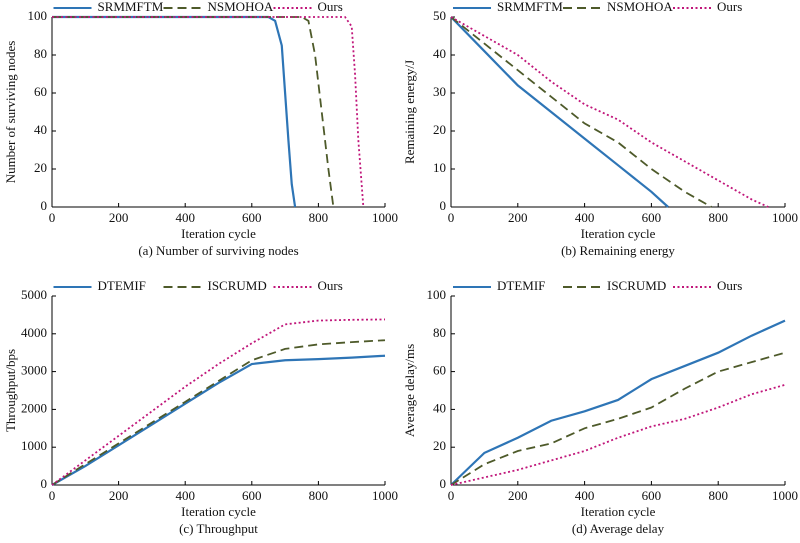 The height and width of the screenshot is (543, 800). Describe the element at coordinates (618, 250) in the screenshot. I see `chart-title: (b) Remaining energy` at that location.